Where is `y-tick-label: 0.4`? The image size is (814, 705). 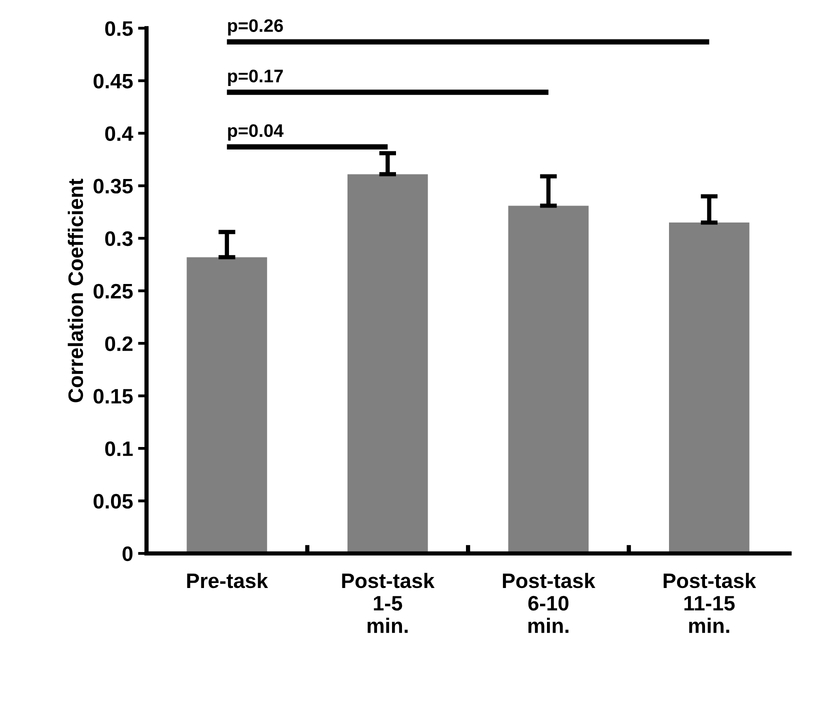 y-tick-label: 0.4 is located at coordinates (119, 133).